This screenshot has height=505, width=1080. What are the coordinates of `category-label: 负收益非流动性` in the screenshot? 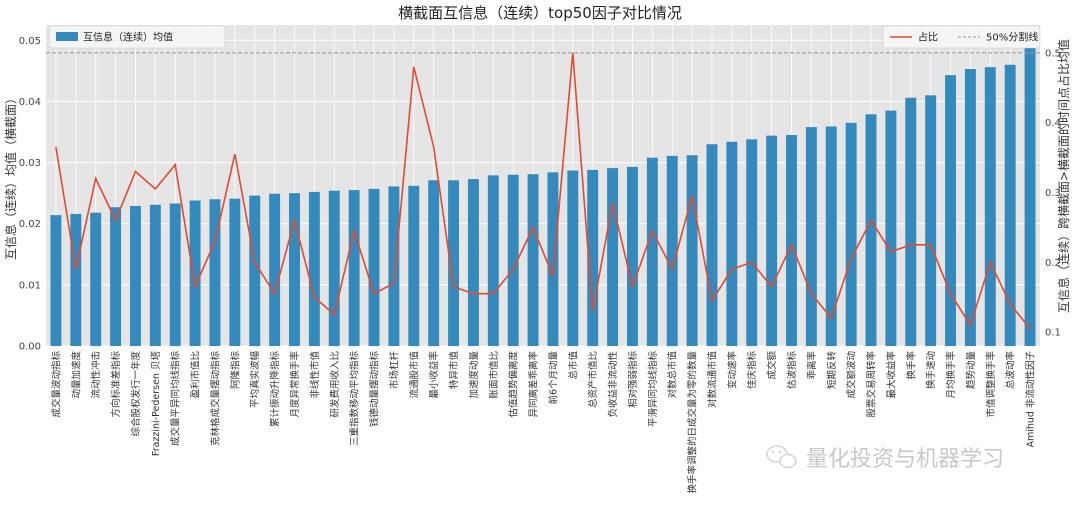 It's located at (613, 384).